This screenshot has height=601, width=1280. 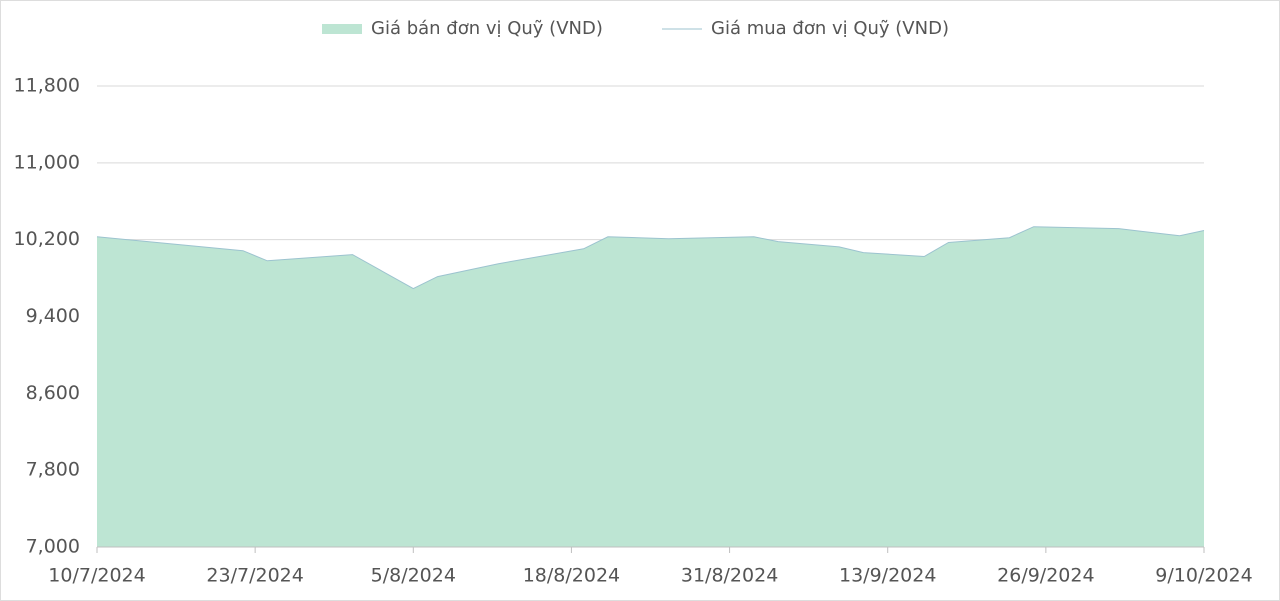 I want to click on x-tick-label: 5/8/2024, so click(x=413, y=576).